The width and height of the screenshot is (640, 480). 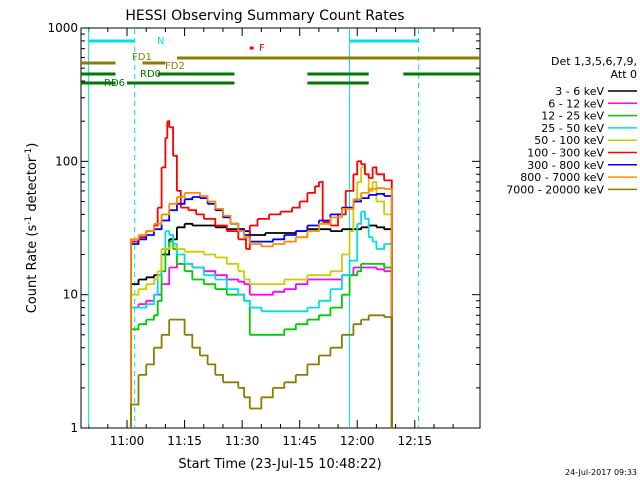 What do you see at coordinates (66, 161) in the screenshot?
I see `y-tick-label-100: 100` at bounding box center [66, 161].